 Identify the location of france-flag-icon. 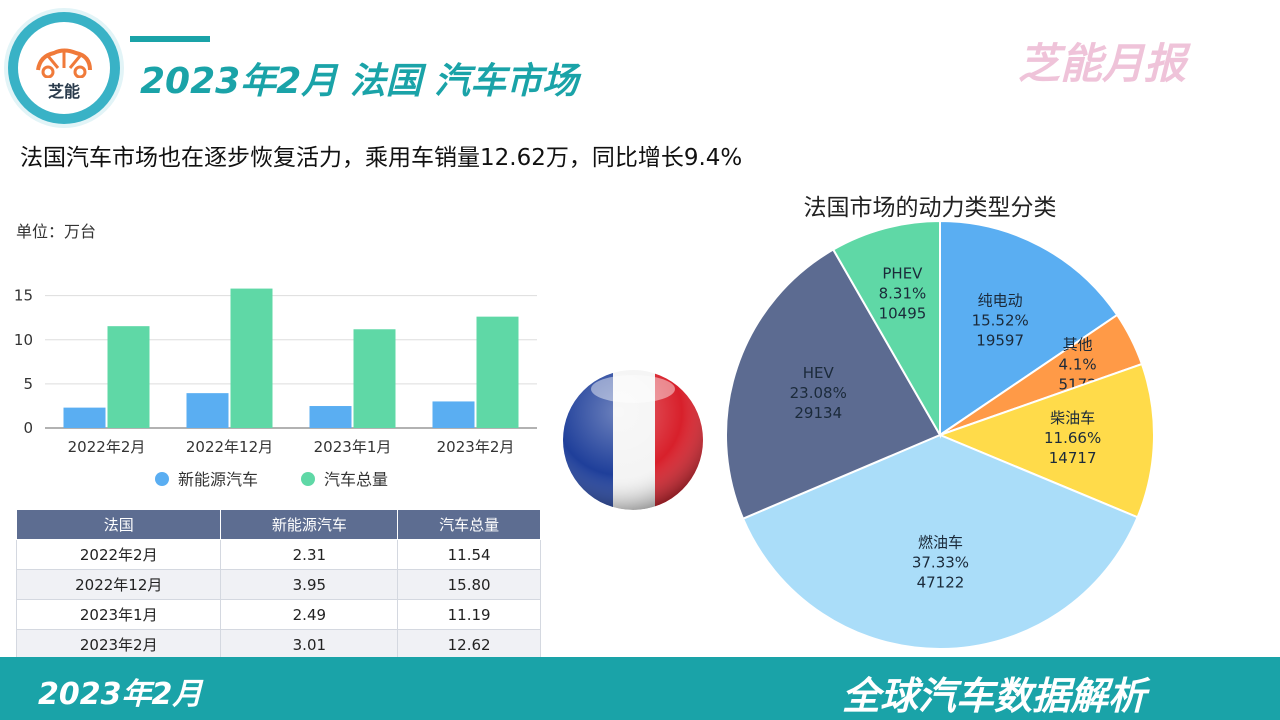
(633, 440).